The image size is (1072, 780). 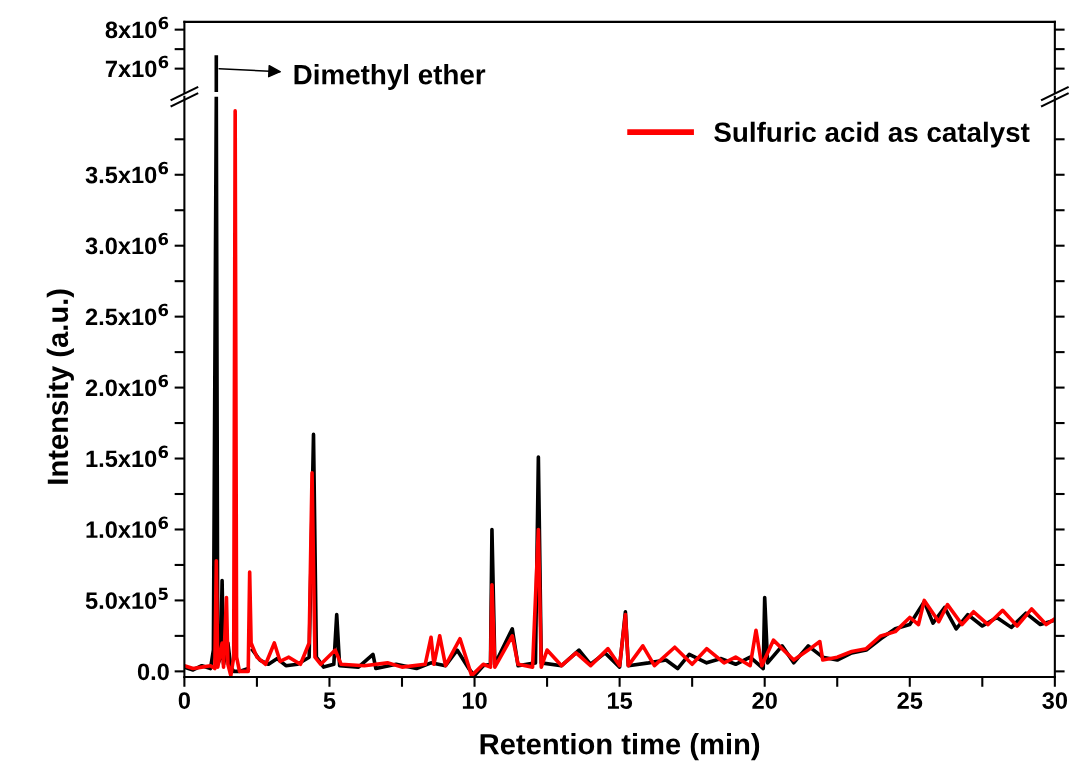 I want to click on annotation: Dimethyl ether, so click(x=390, y=77).